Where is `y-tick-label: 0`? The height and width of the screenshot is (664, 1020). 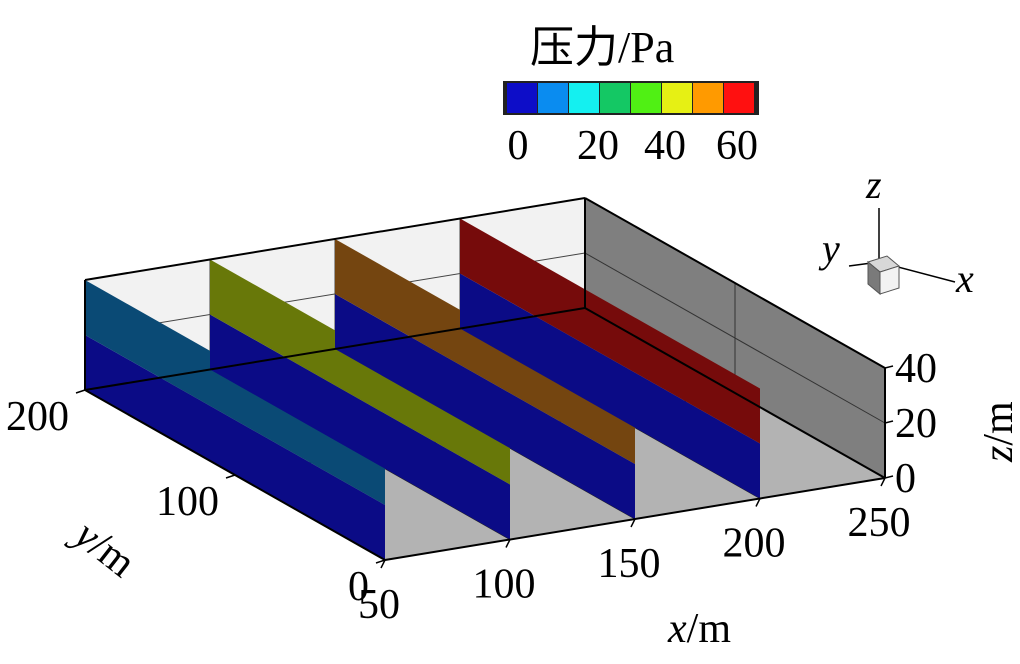
y-tick-label: 0 is located at coordinates (358, 587).